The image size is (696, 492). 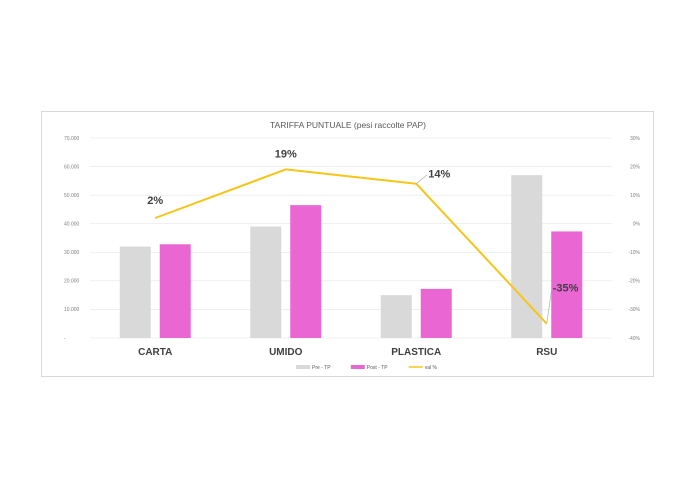 What do you see at coordinates (416, 352) in the screenshot?
I see `category-label: PLASTICA` at bounding box center [416, 352].